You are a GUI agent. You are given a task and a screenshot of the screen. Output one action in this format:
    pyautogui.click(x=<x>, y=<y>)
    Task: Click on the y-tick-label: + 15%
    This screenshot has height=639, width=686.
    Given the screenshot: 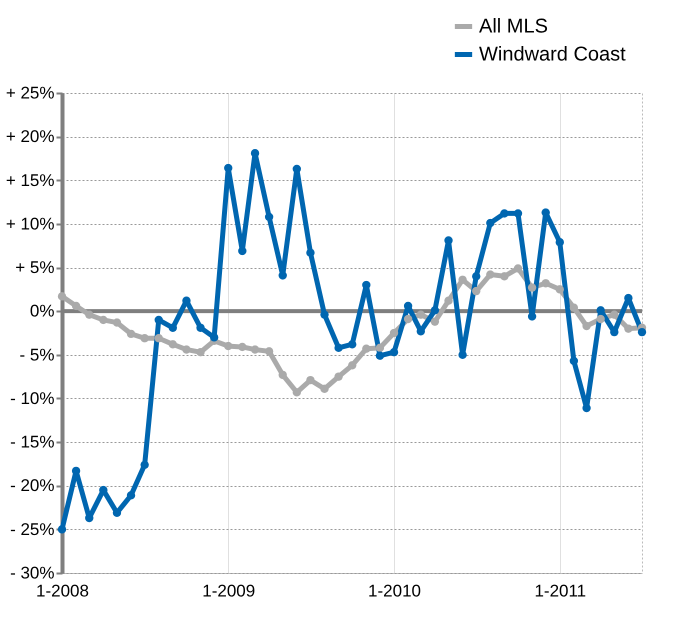 What is the action you would take?
    pyautogui.click(x=30, y=180)
    